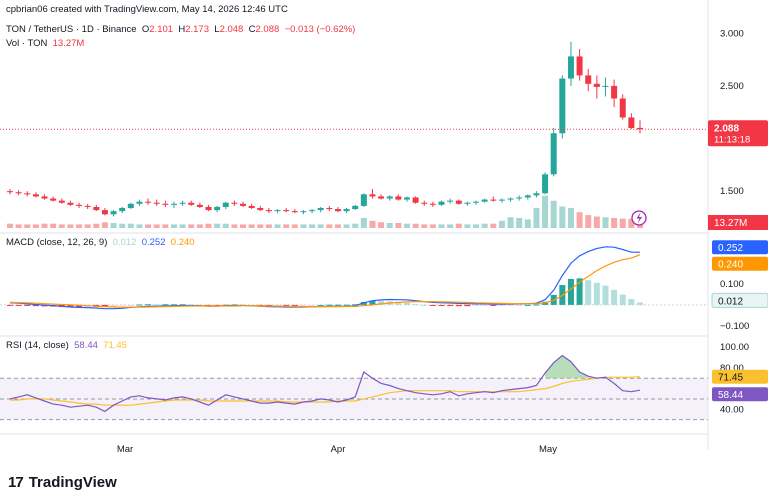 Image resolution: width=768 pixels, height=504 pixels. What do you see at coordinates (739, 300) in the screenshot?
I see `hist-badge` at bounding box center [739, 300].